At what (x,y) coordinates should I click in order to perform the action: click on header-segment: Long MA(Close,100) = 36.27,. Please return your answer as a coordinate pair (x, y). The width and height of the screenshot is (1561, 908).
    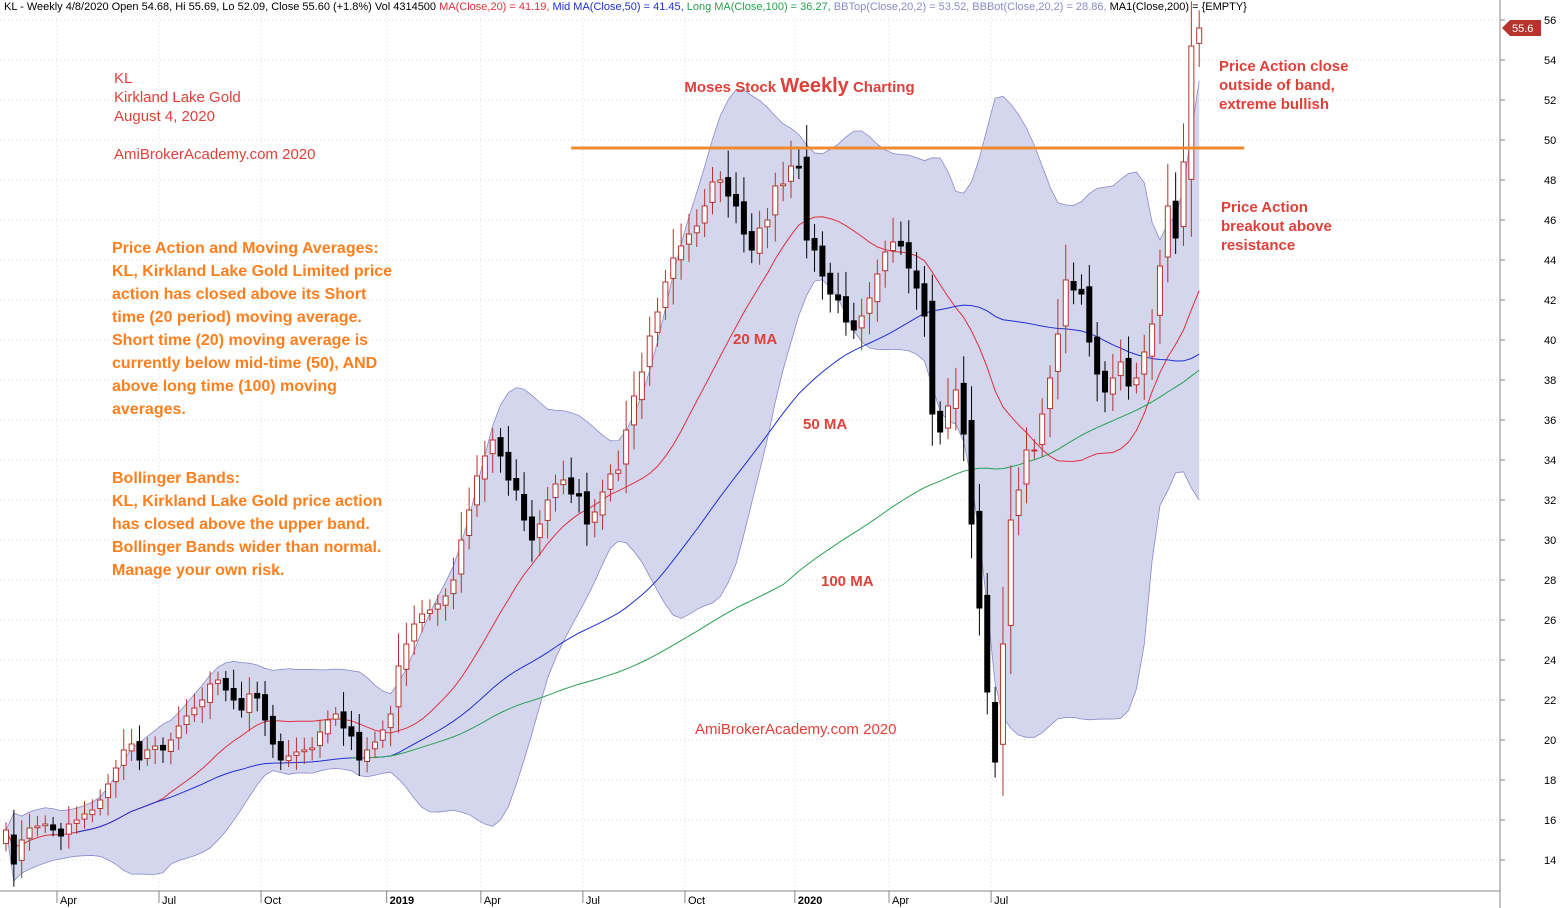
    Looking at the image, I should click on (760, 7).